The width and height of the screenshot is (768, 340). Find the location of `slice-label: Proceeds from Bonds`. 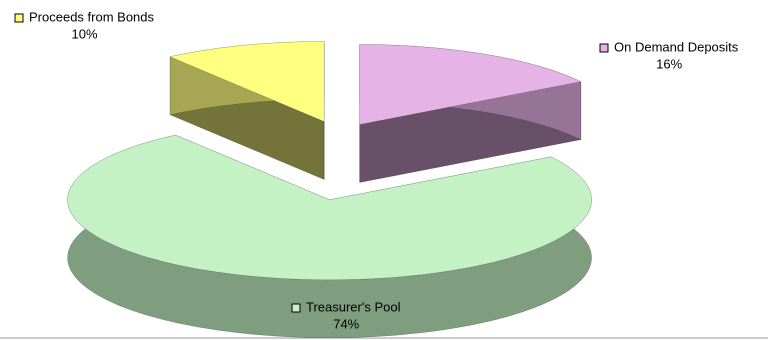

slice-label: Proceeds from Bonds is located at coordinates (92, 16).